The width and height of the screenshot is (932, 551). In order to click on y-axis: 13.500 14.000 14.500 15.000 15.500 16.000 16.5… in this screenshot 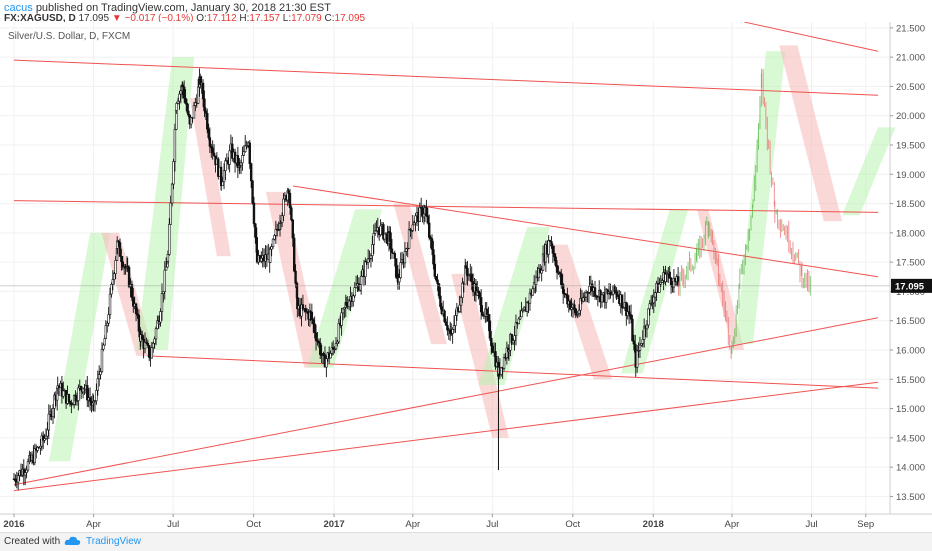, I will do `click(907, 263)`.